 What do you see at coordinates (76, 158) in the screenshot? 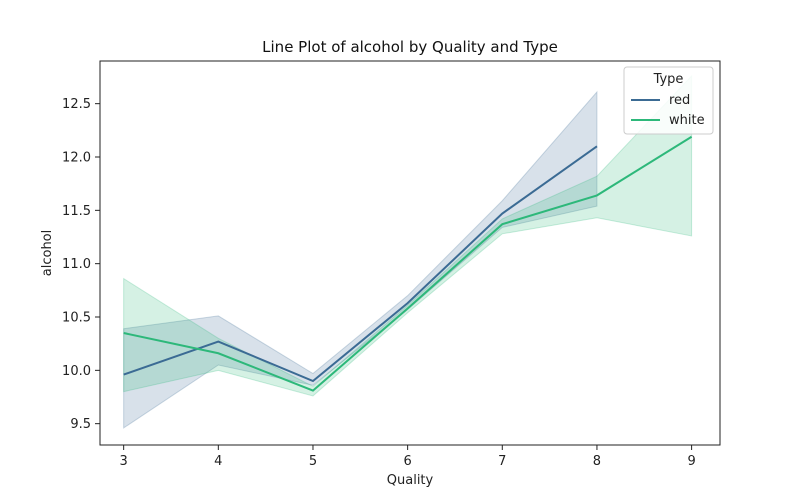
I see `y-tick-label: 12.0` at bounding box center [76, 158].